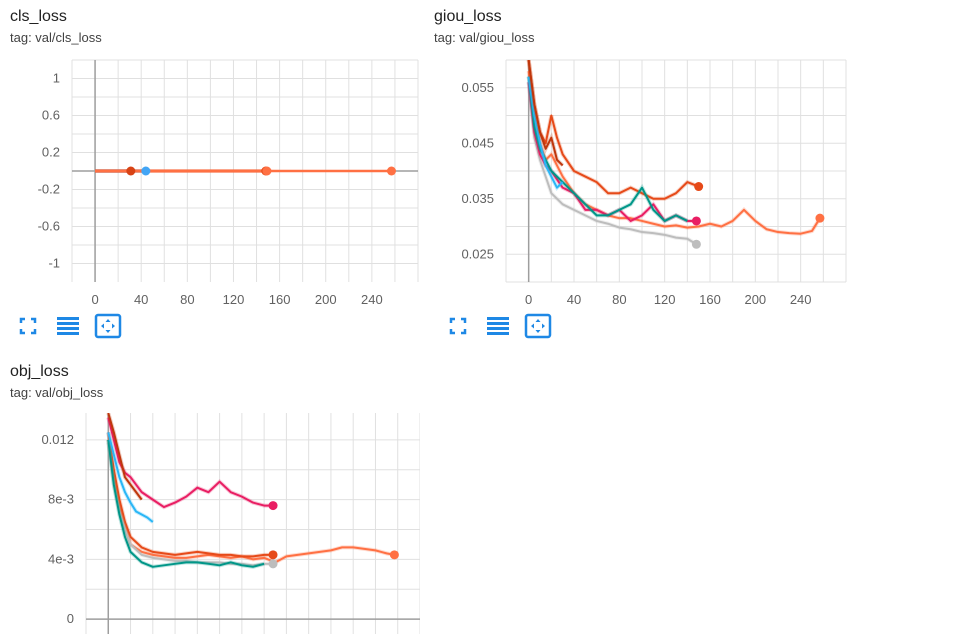 This screenshot has height=634, width=975. What do you see at coordinates (468, 16) in the screenshot?
I see `chart-title: giou_loss` at bounding box center [468, 16].